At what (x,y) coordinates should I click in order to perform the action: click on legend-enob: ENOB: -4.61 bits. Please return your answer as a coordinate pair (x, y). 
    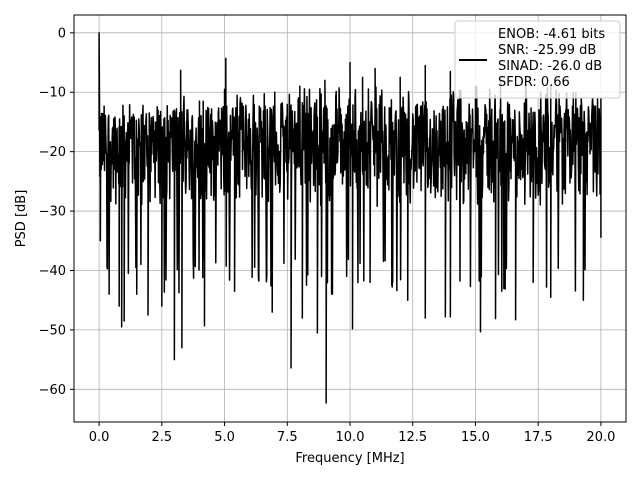
    Looking at the image, I should click on (551, 34).